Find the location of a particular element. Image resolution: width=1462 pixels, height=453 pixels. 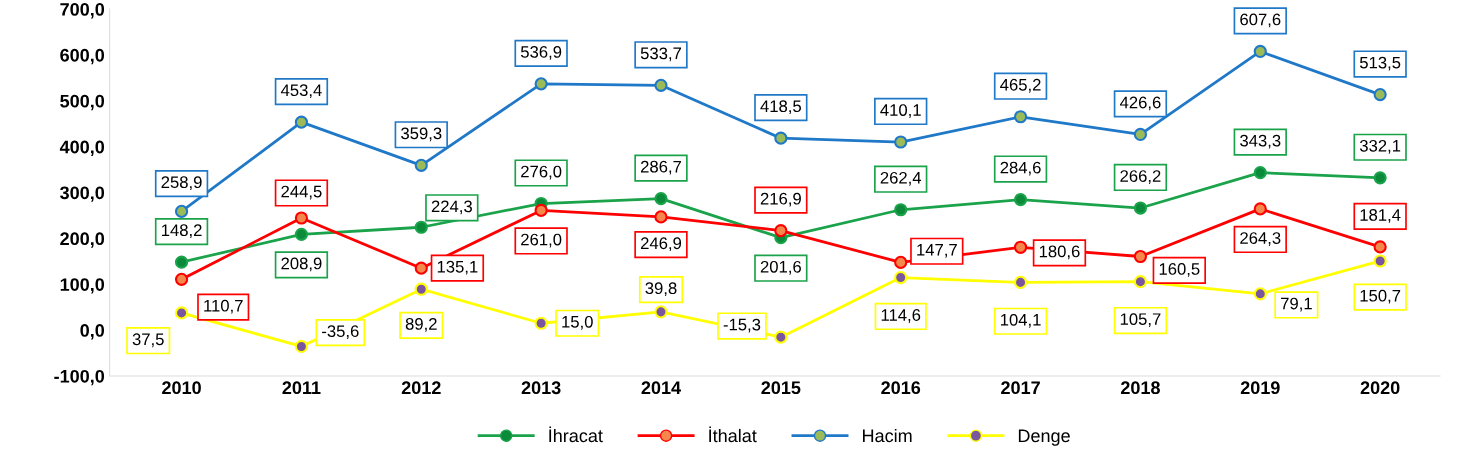

data-label: 465,2 is located at coordinates (1020, 85).